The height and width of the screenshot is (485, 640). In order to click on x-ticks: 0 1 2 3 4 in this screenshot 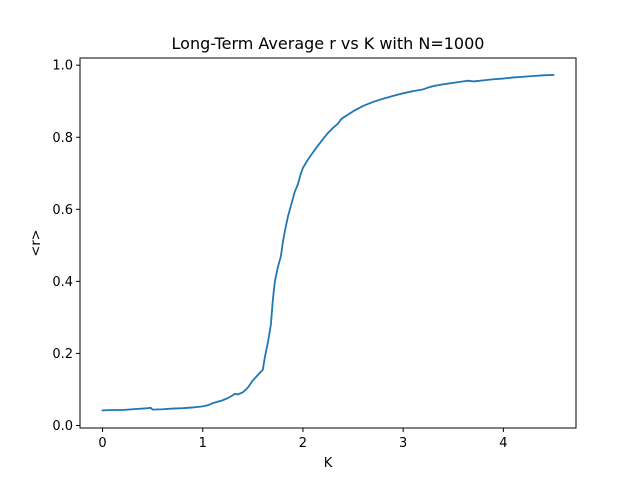, I will do `click(302, 439)`.